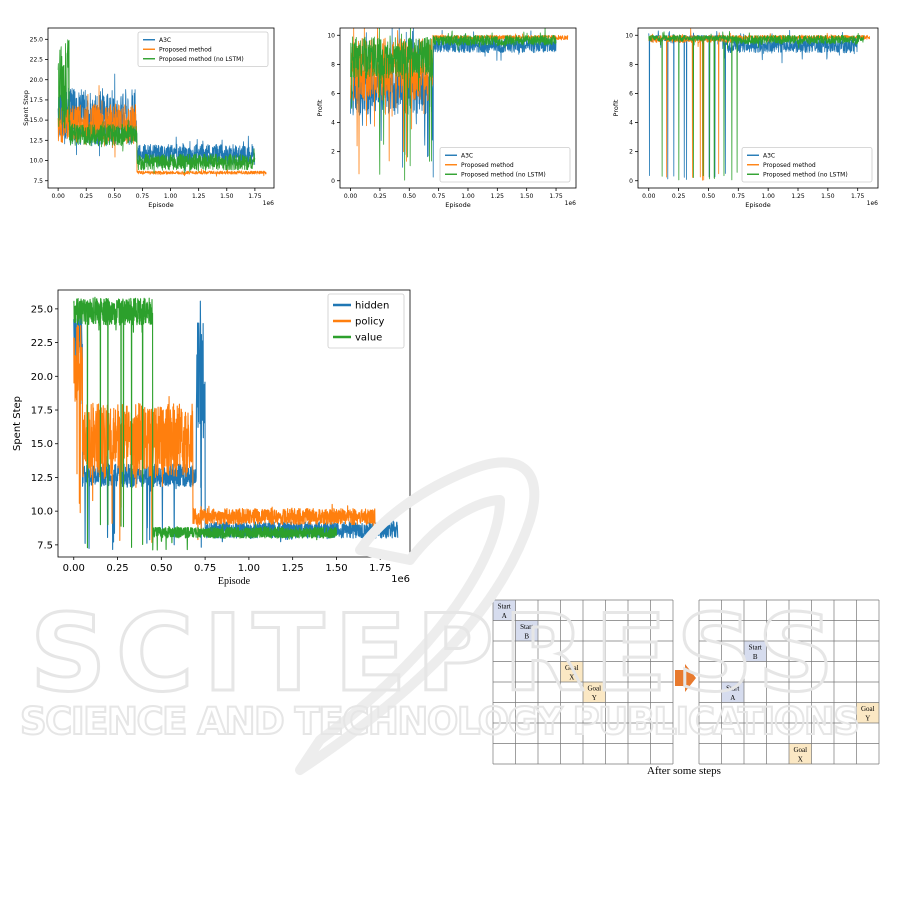  Describe the element at coordinates (684, 771) in the screenshot. I see `grid-caption: After some steps` at that location.